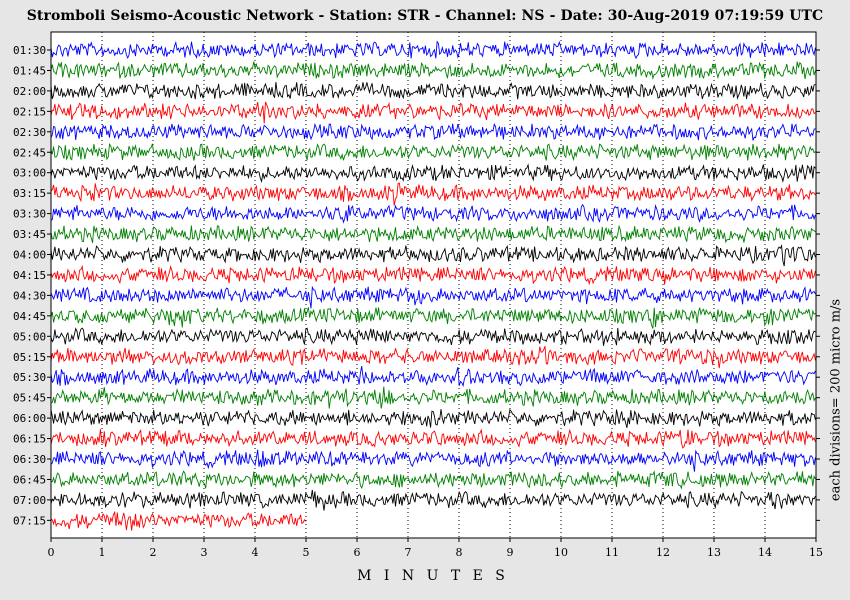 The height and width of the screenshot is (600, 850). What do you see at coordinates (153, 552) in the screenshot?
I see `x-tick-label: 2` at bounding box center [153, 552].